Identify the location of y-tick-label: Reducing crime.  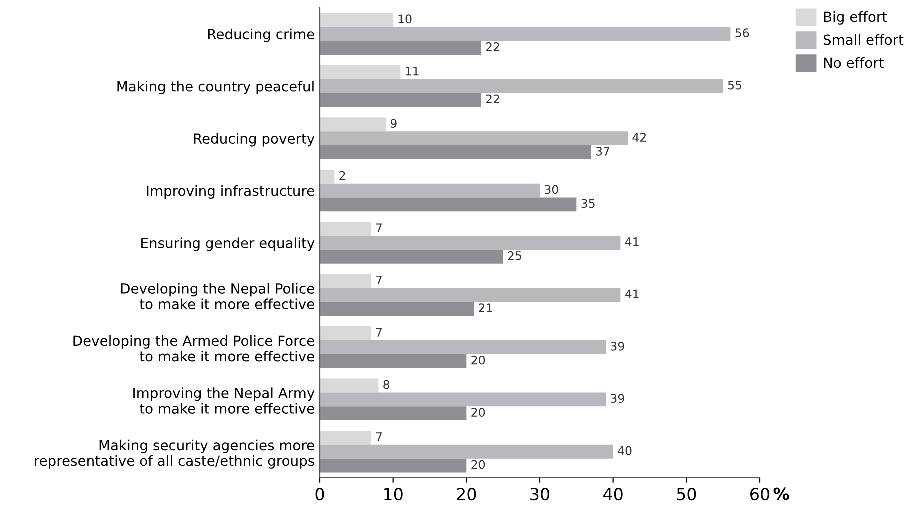
(261, 35).